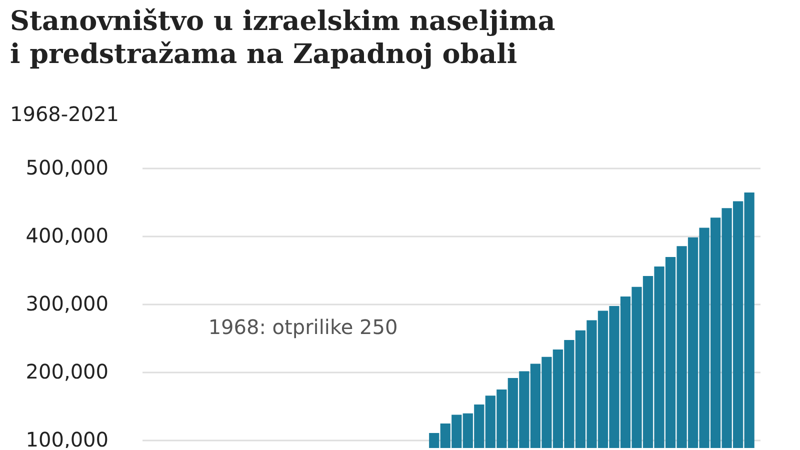 The image size is (800, 450). What do you see at coordinates (67, 235) in the screenshot?
I see `y-tick-label: 400,000` at bounding box center [67, 235].